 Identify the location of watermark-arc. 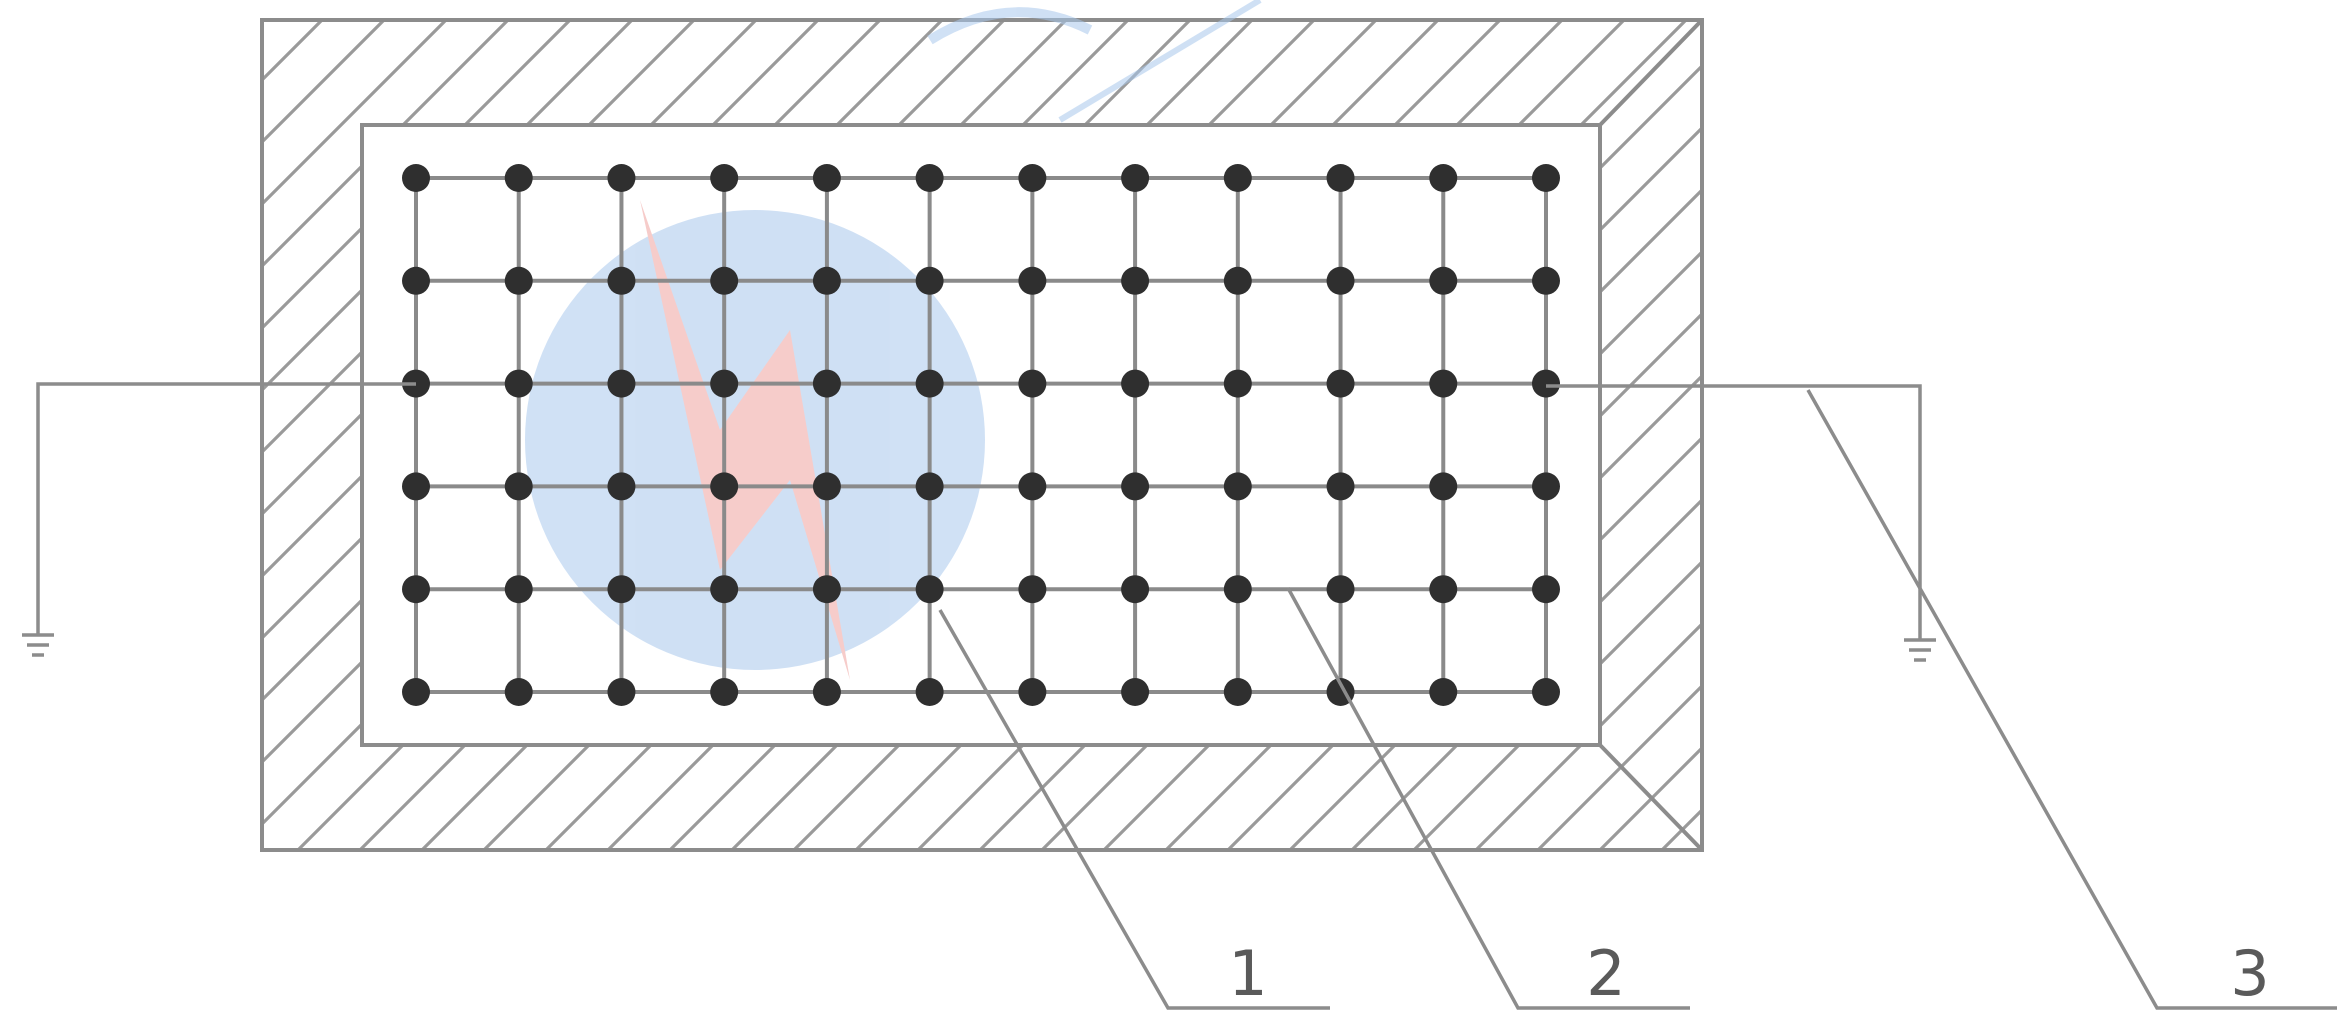
(1010, 26).